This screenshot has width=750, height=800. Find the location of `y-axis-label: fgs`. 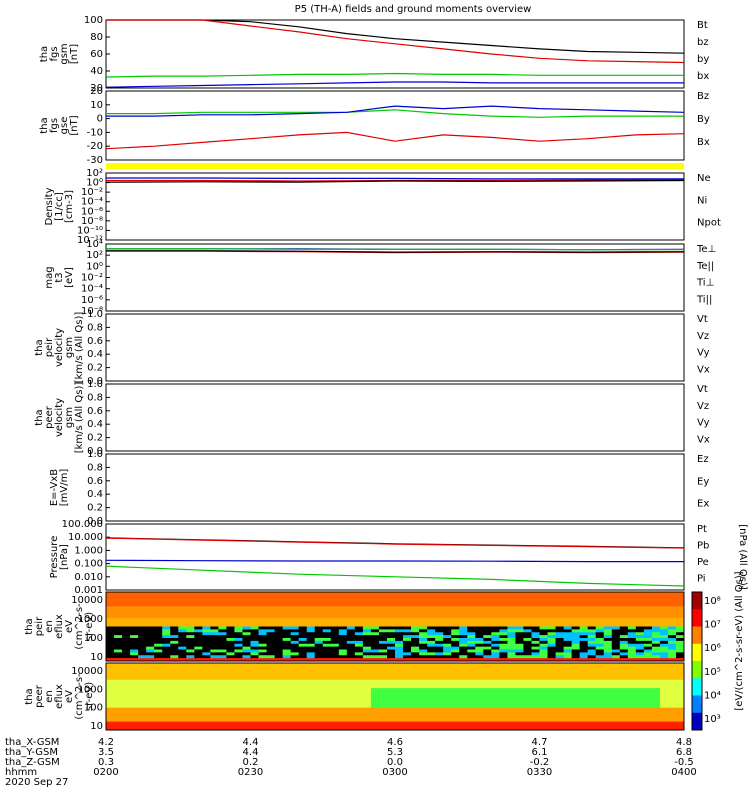

y-axis-label: fgs is located at coordinates (54, 53).